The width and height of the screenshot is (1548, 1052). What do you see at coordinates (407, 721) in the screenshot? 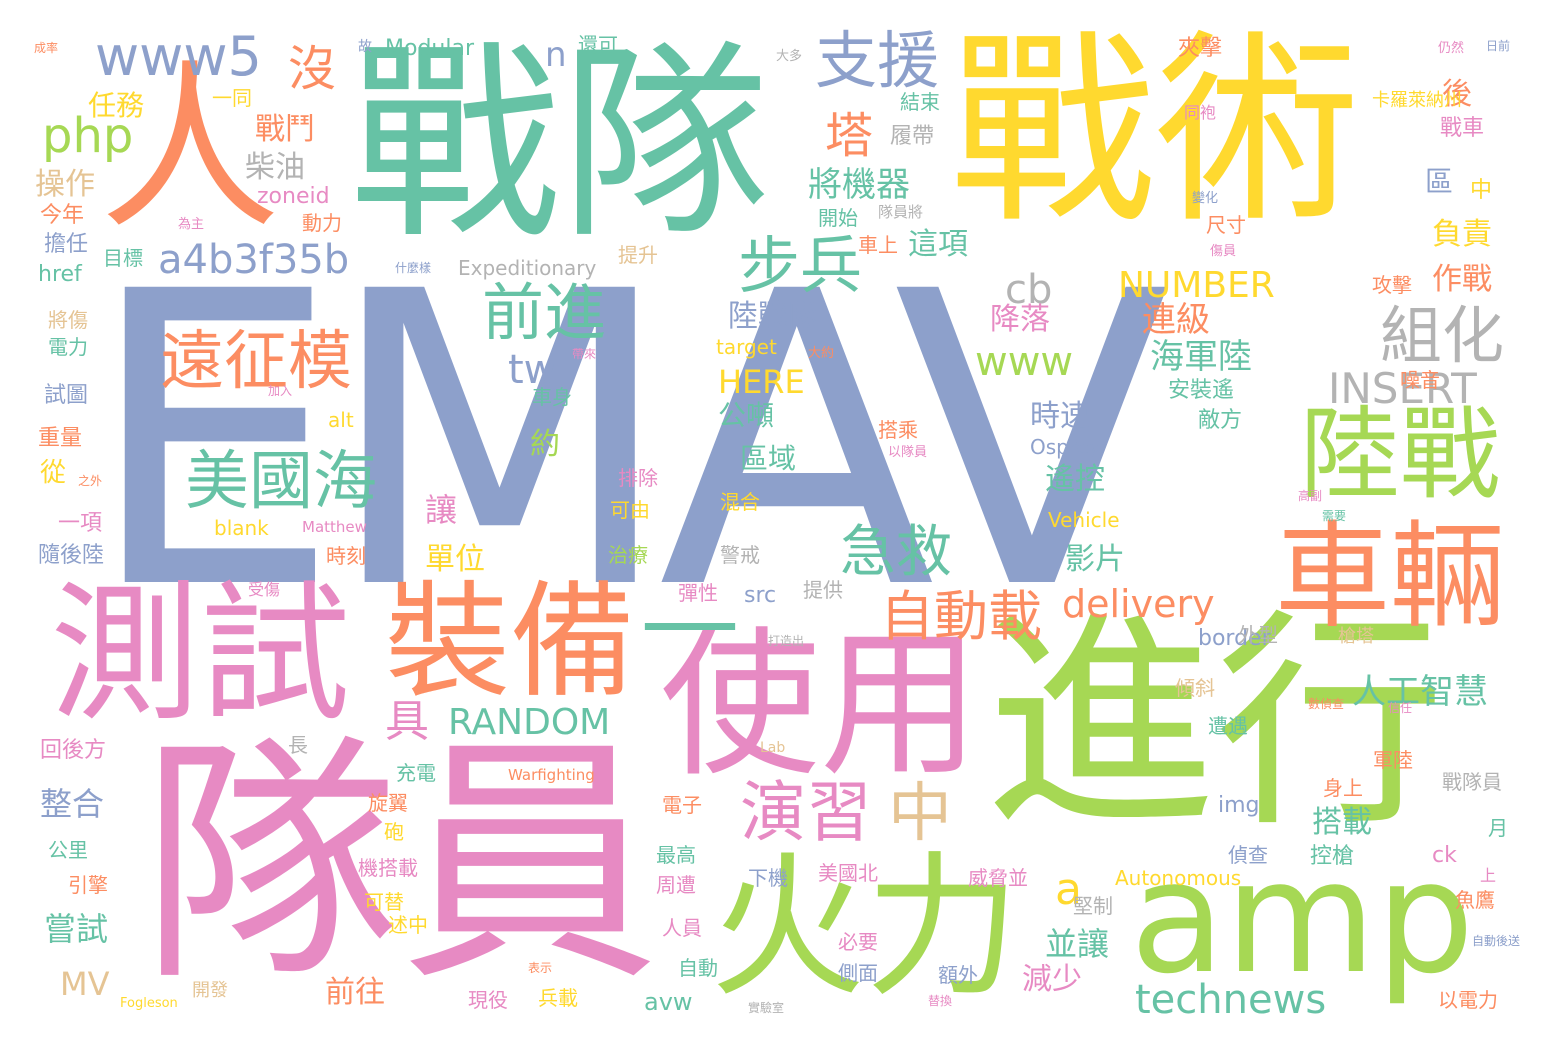
I see `word: 具` at bounding box center [407, 721].